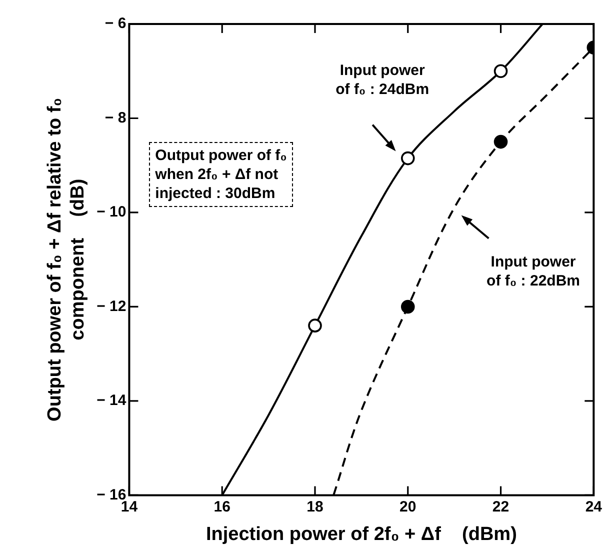 This screenshot has width=605, height=554. I want to click on x-tick-label: 22, so click(501, 507).